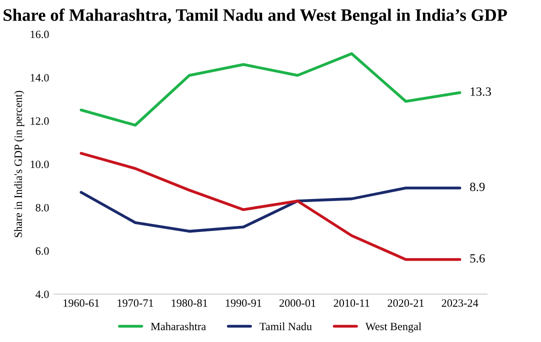  What do you see at coordinates (136, 303) in the screenshot?
I see `x-tick-label: 1970-71` at bounding box center [136, 303].